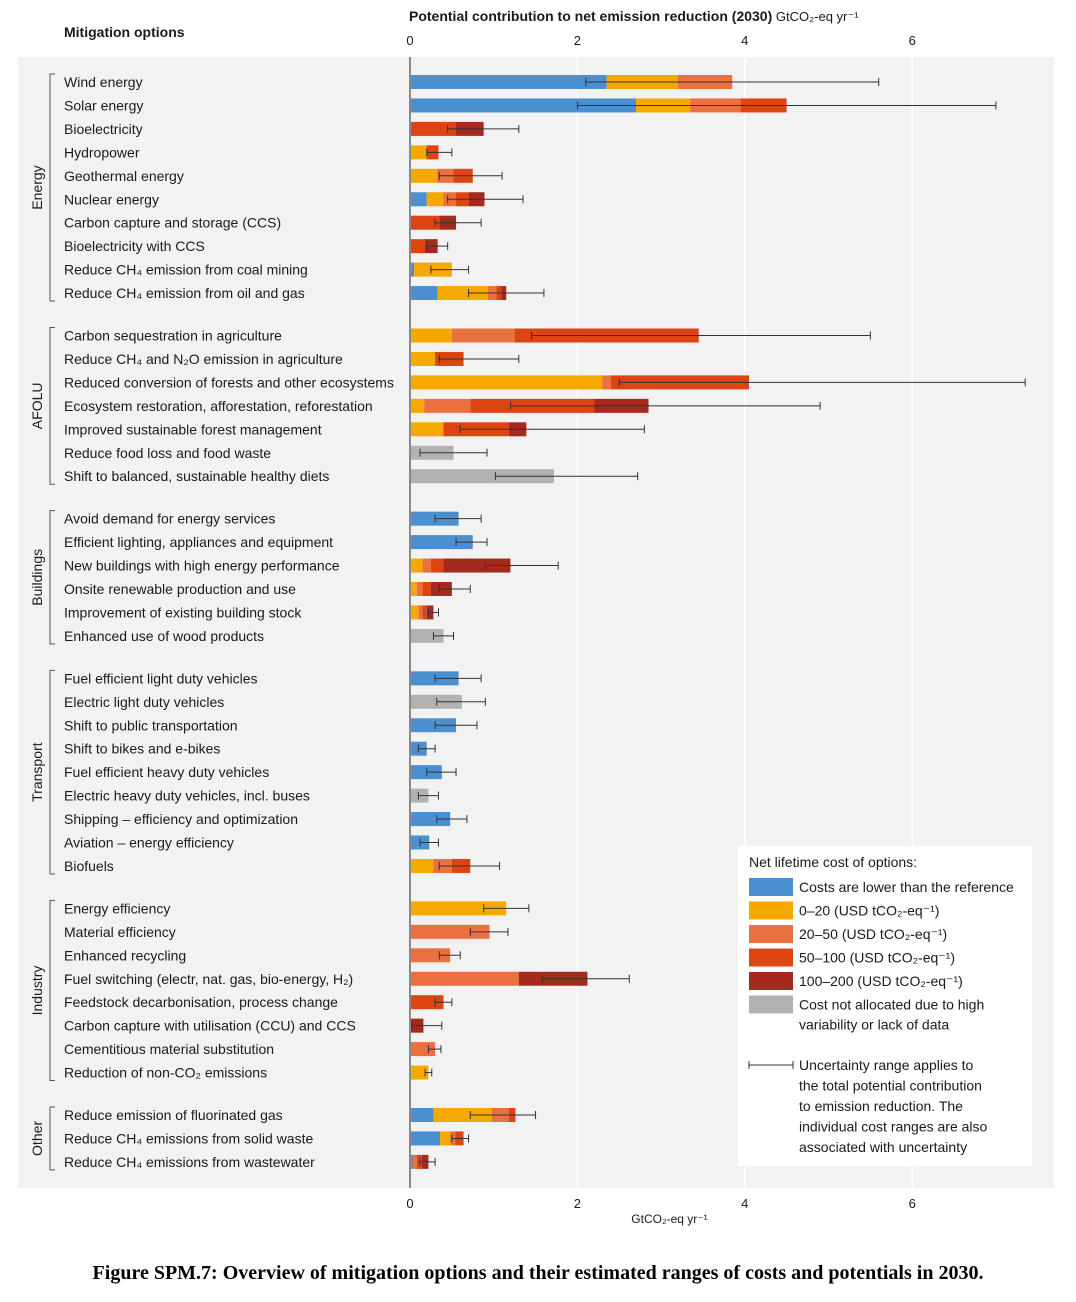 This screenshot has height=1302, width=1076. I want to click on option-label: Nuclear energy, so click(111, 199).